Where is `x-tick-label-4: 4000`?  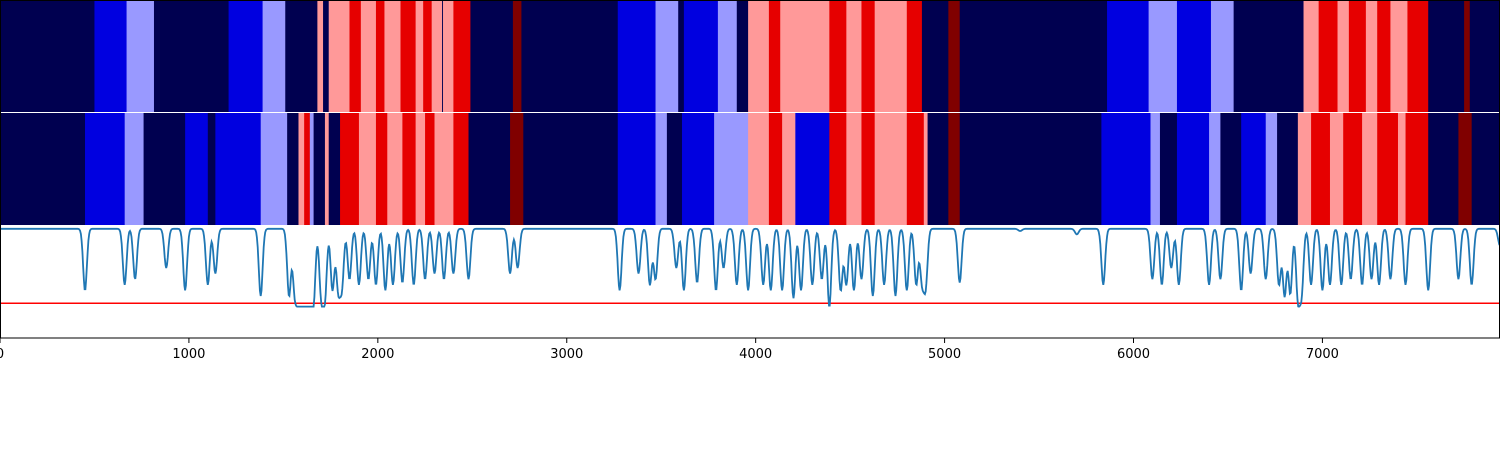
x-tick-label-4: 4000 is located at coordinates (755, 354).